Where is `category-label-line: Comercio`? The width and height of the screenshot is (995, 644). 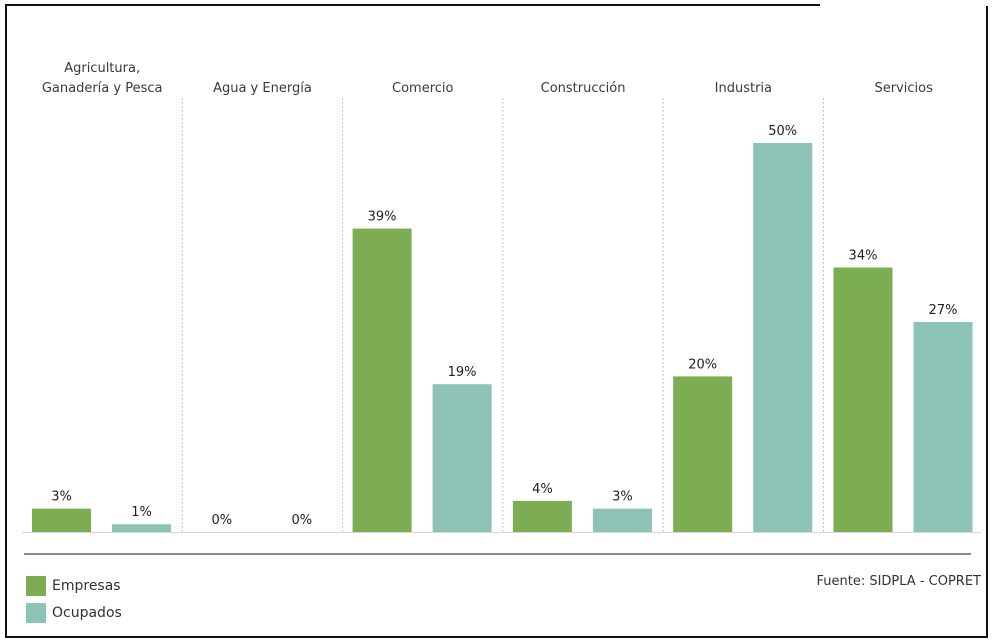 category-label-line: Comercio is located at coordinates (423, 88).